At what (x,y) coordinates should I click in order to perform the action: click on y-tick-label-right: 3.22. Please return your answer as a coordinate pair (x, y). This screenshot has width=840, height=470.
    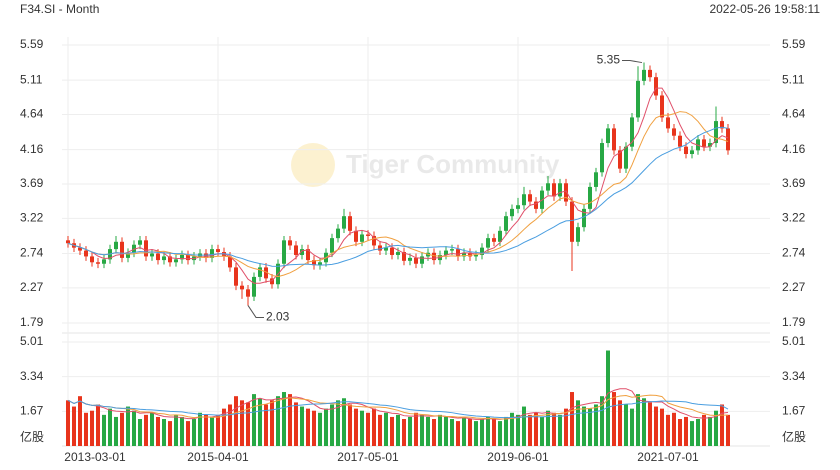
    Looking at the image, I should click on (794, 218).